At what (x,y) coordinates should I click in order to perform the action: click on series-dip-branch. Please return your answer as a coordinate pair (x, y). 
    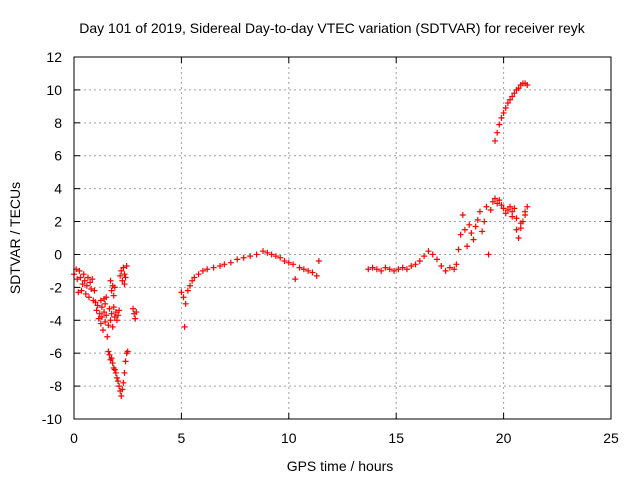
    Looking at the image, I should click on (118, 373).